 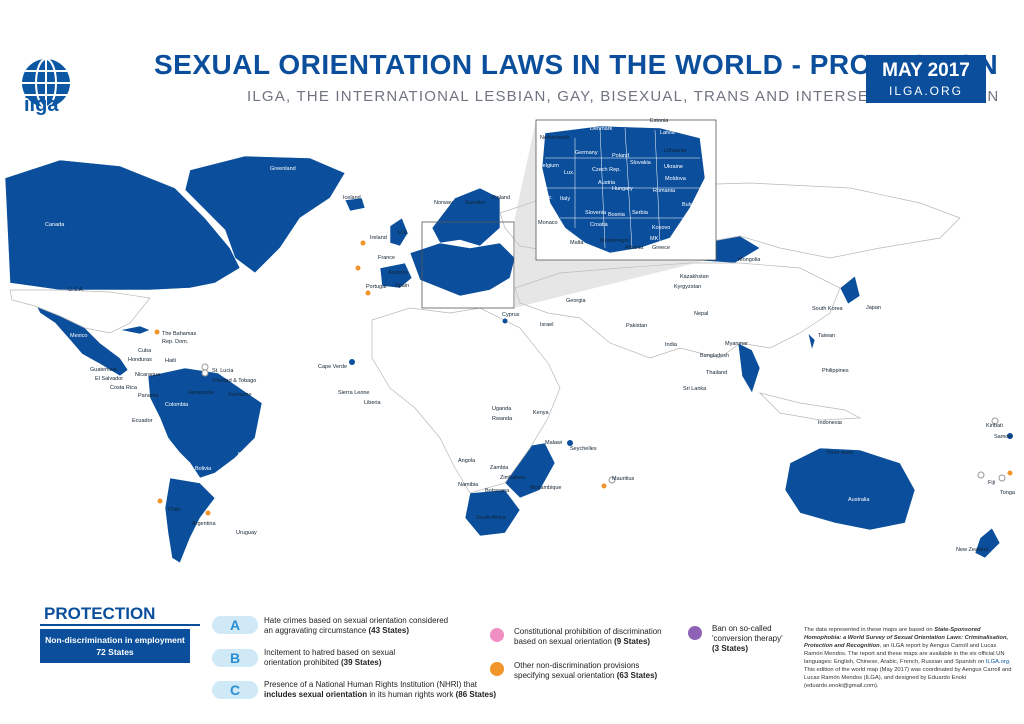 What do you see at coordinates (715, 356) in the screenshot?
I see `label-bangladesh: Bangladesh` at bounding box center [715, 356].